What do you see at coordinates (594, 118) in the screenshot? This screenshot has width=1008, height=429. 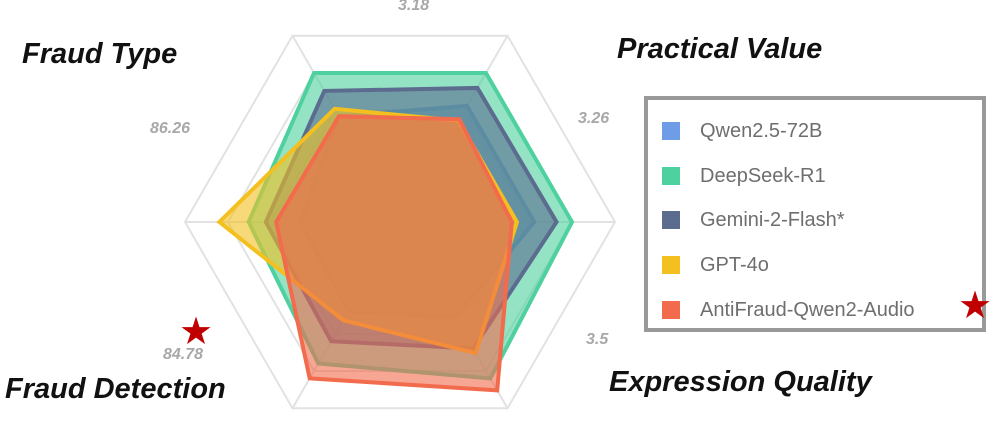 I see `tick-label-upper-right: 3.26` at bounding box center [594, 118].